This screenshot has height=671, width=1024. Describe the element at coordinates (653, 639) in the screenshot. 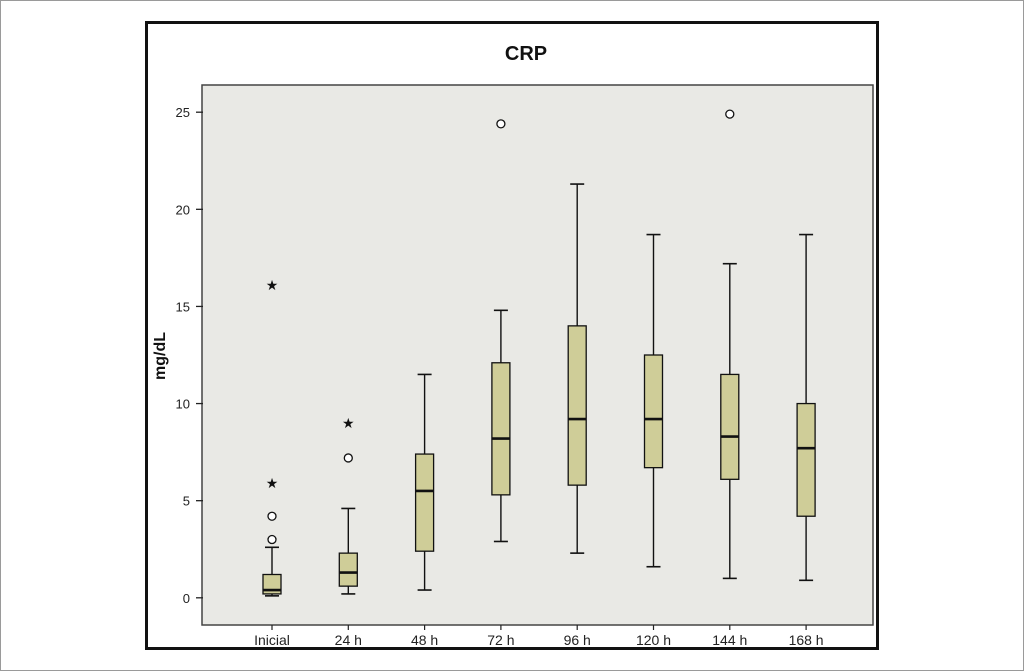

I see `x-tick-label: 120 h` at that location.